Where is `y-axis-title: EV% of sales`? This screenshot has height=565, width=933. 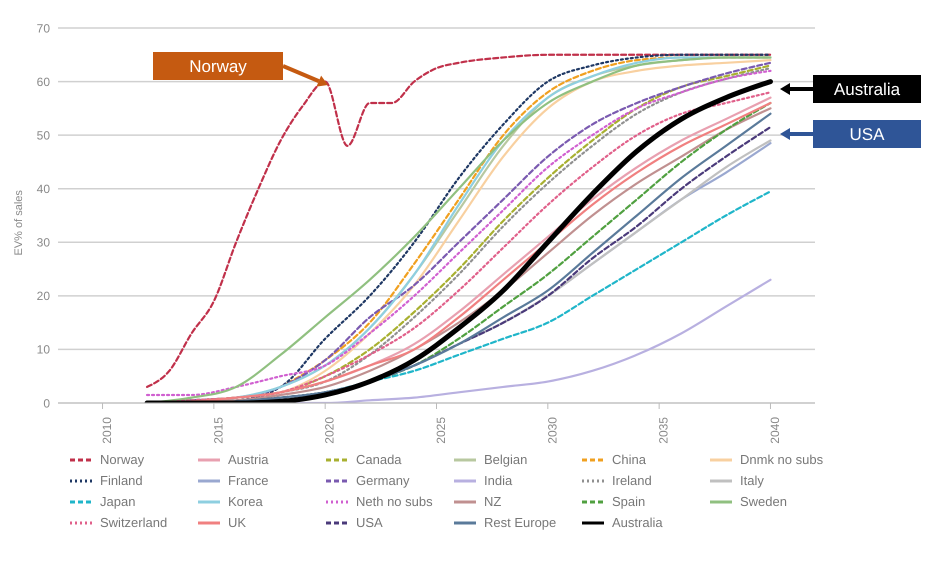
y-axis-title: EV% of sales is located at coordinates (18, 223).